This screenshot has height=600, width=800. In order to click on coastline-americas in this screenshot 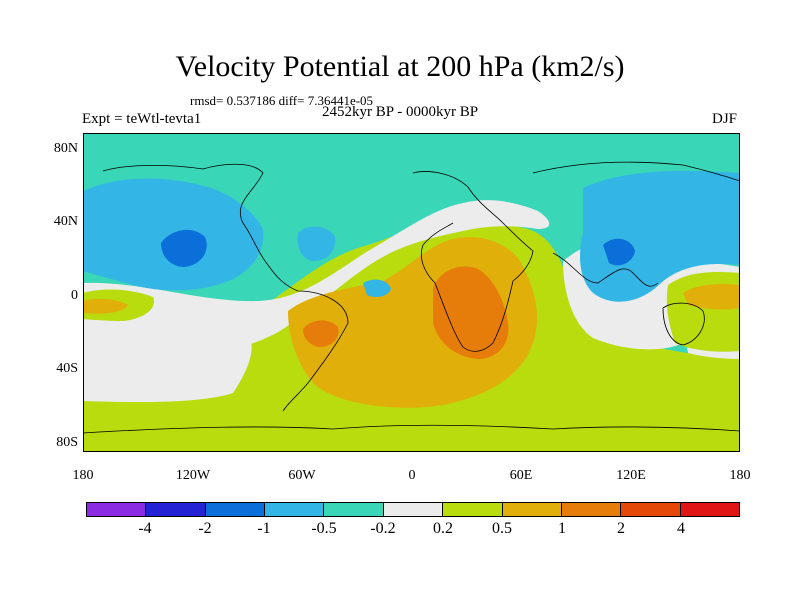, I will do `click(225, 287)`.